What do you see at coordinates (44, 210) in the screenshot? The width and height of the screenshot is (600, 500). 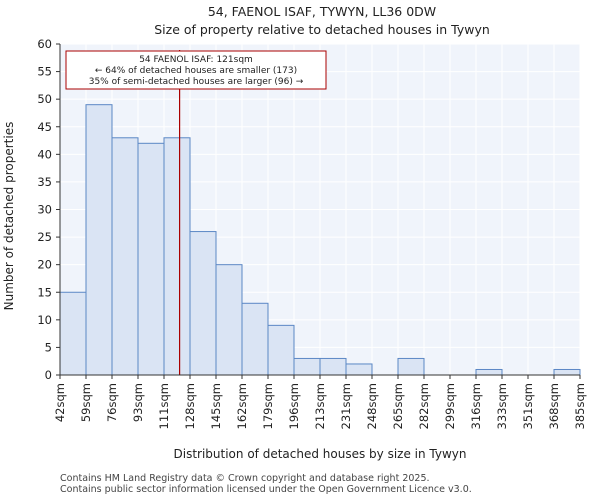 I see `y-tick-label: 30` at bounding box center [44, 210].